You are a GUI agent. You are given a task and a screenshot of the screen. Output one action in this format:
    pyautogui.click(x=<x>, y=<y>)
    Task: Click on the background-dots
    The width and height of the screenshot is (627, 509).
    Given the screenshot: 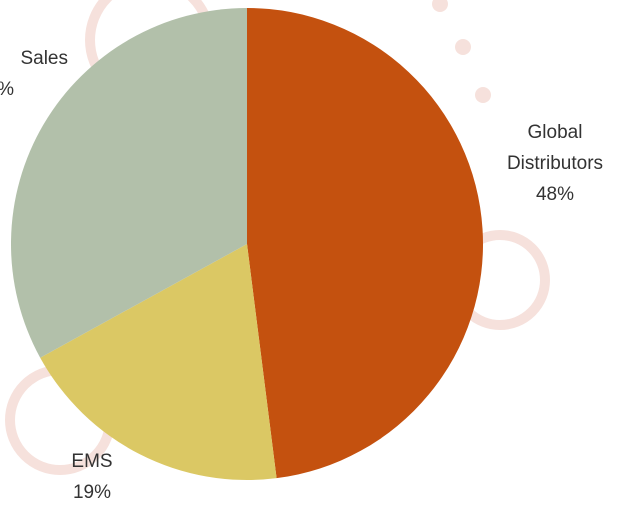 What is the action you would take?
    pyautogui.click(x=461, y=51)
    